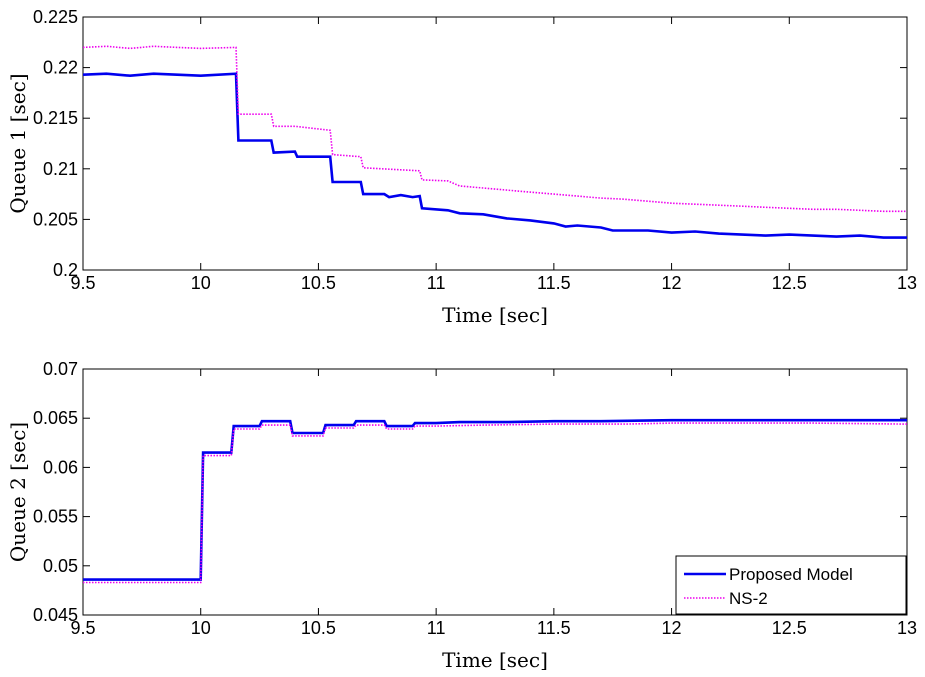 The width and height of the screenshot is (925, 677). Describe the element at coordinates (55, 118) in the screenshot. I see `y-tick-label: 0.215` at that location.